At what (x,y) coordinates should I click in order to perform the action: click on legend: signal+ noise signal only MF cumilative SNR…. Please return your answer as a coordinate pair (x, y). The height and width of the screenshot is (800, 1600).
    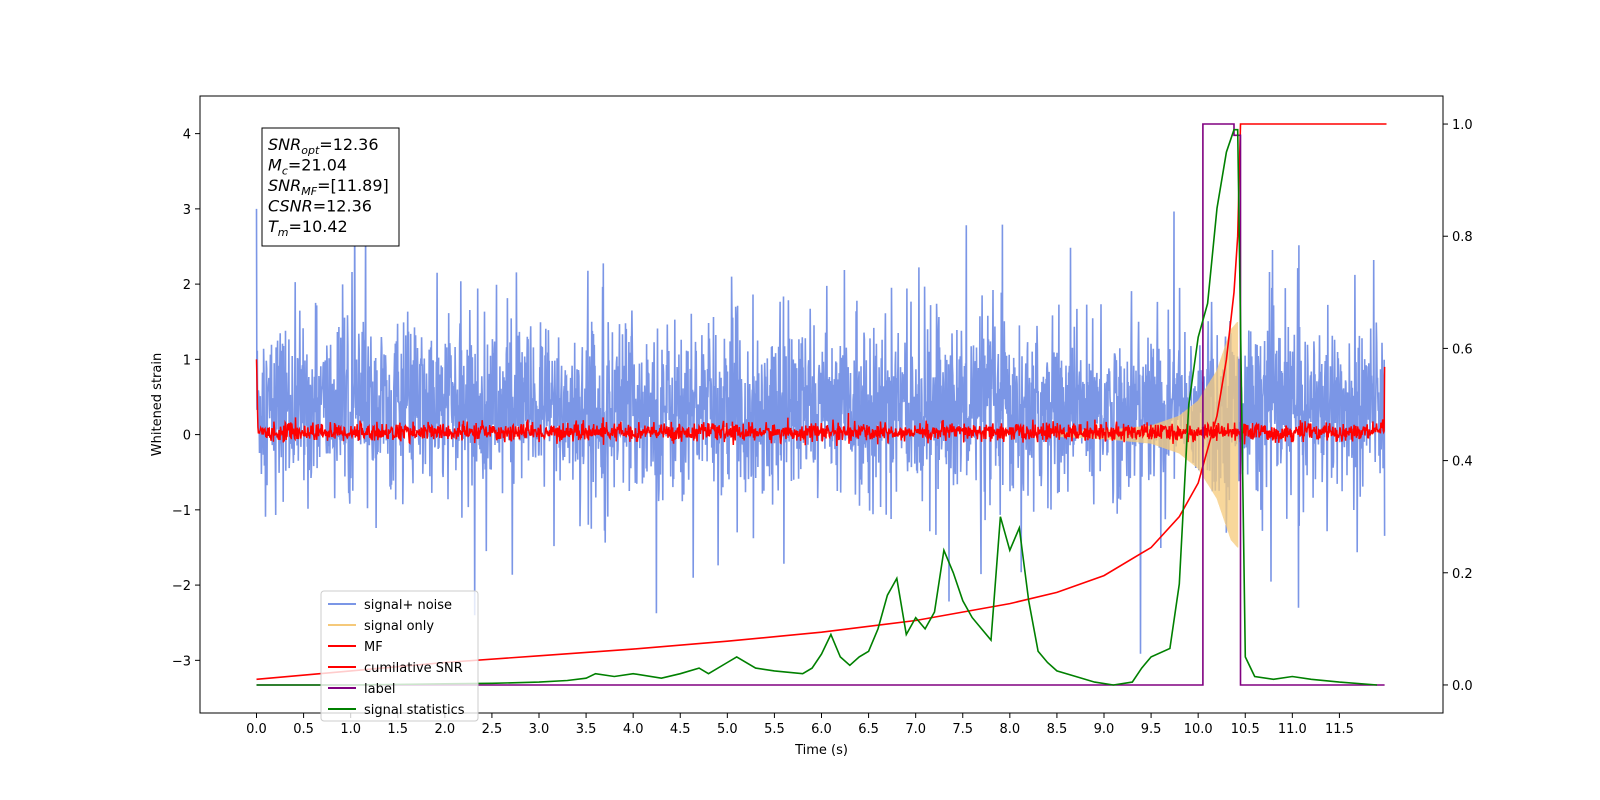
    Looking at the image, I should click on (399, 656).